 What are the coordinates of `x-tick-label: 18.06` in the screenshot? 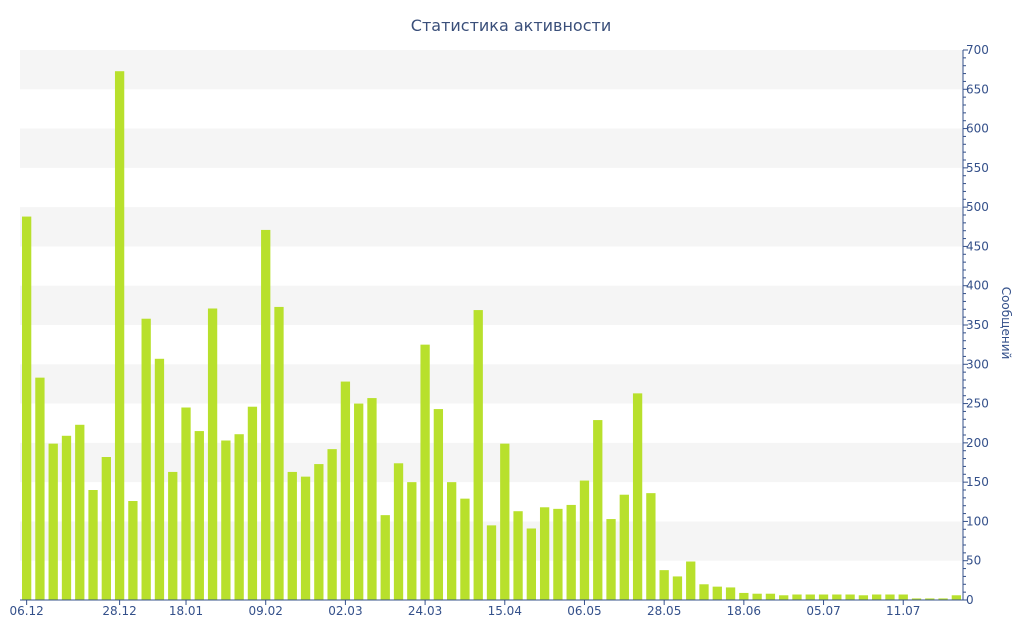 It's located at (744, 611).